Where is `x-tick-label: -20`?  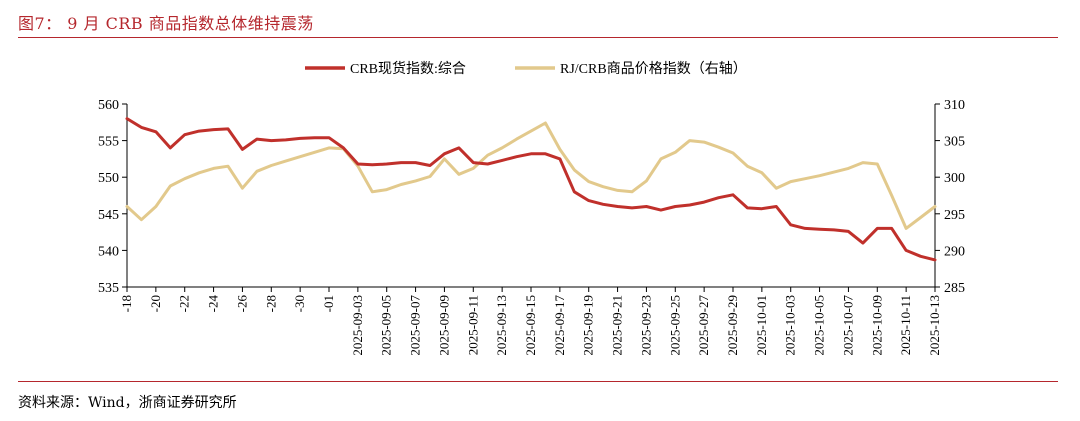 x-tick-label: -20 is located at coordinates (155, 303).